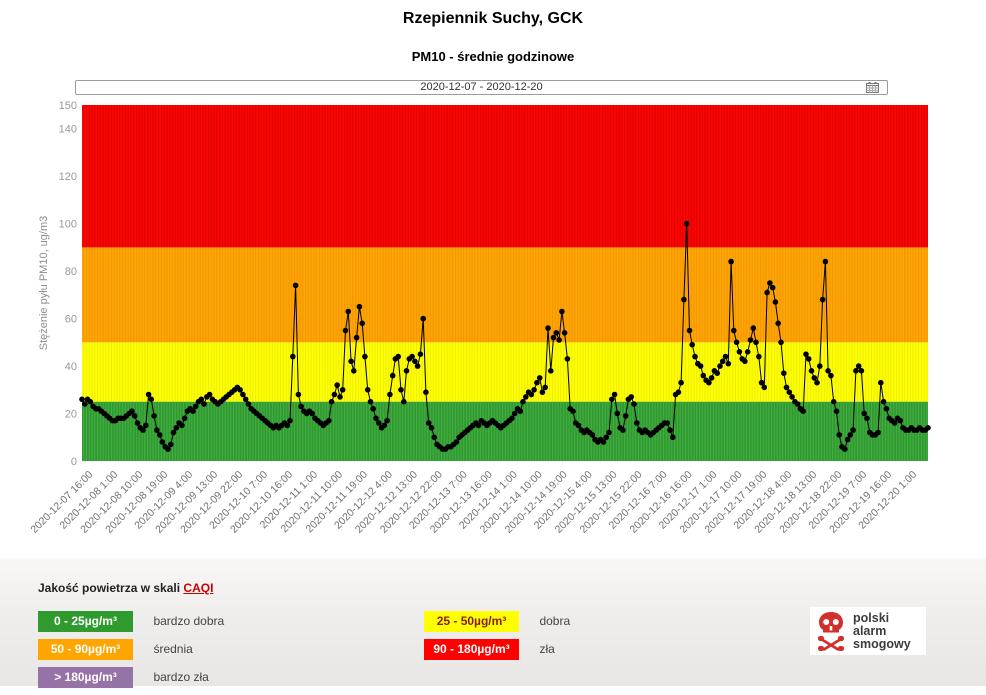 The width and height of the screenshot is (986, 695). I want to click on svg-text: 120, so click(68, 177).